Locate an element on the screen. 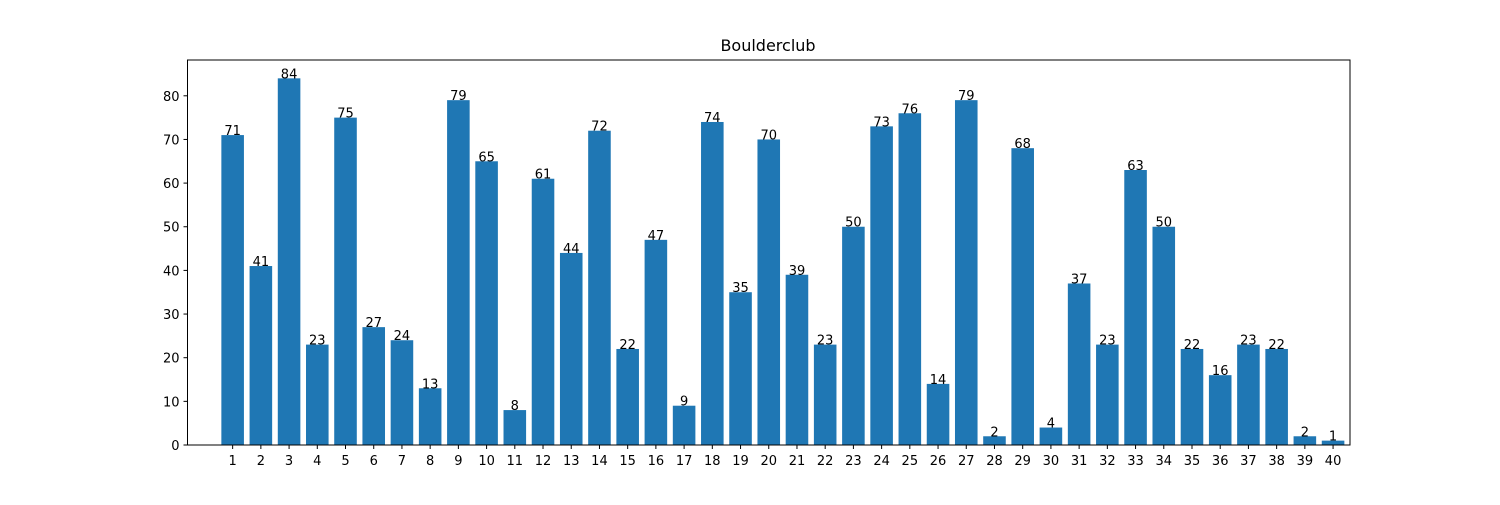 The image size is (1500, 505). data-label: 27 is located at coordinates (373, 323).